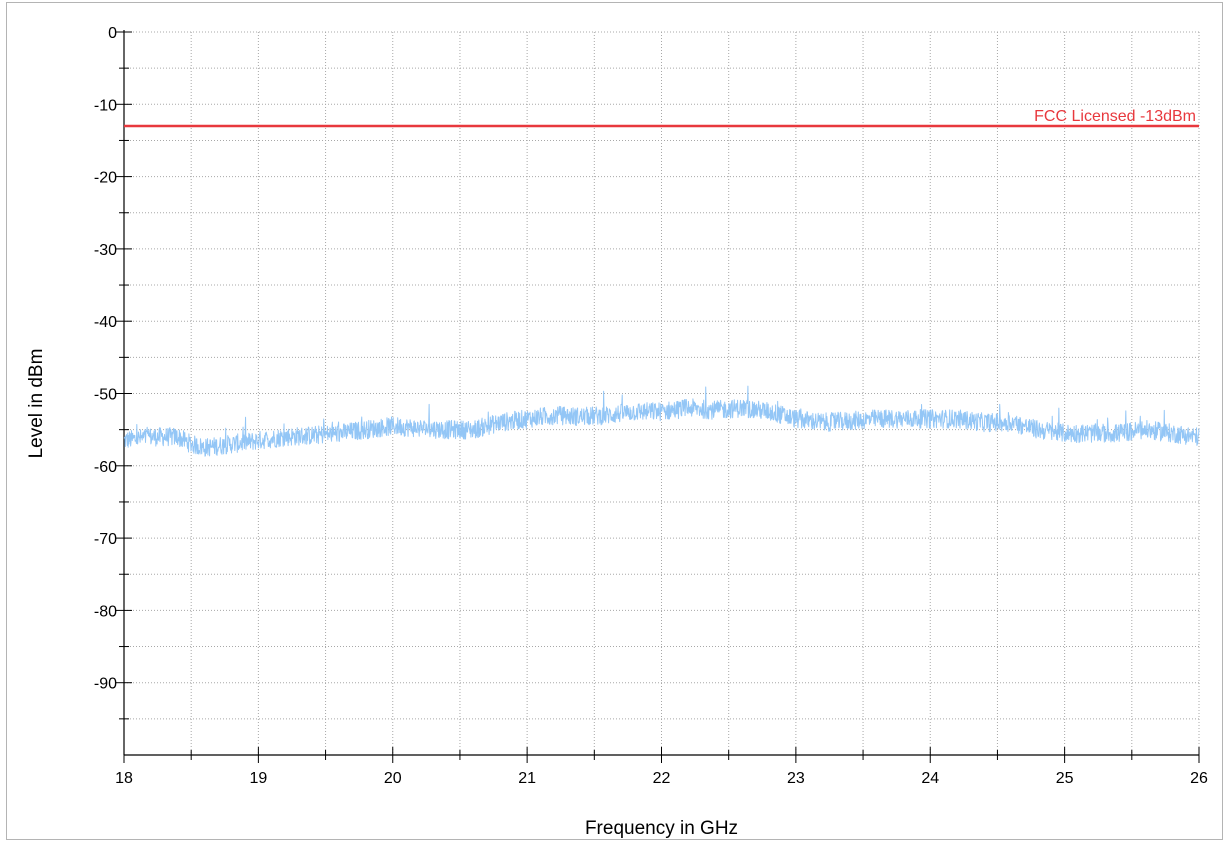 Image resolution: width=1231 pixels, height=844 pixels. What do you see at coordinates (1115, 116) in the screenshot?
I see `limit-line-label: FCC Licensed -13dBm` at bounding box center [1115, 116].